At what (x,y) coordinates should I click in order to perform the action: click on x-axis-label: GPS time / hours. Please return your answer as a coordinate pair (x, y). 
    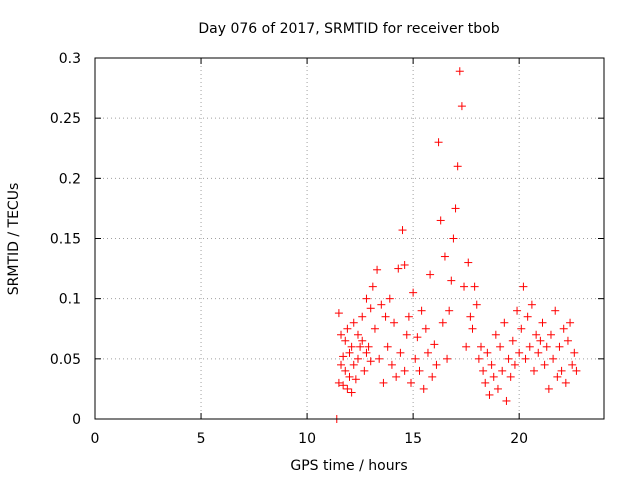
    Looking at the image, I should click on (348, 466).